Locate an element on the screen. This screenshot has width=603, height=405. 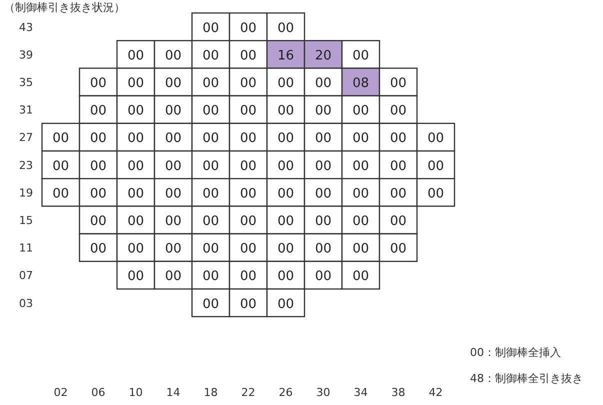
x-tick-label: 06 is located at coordinates (98, 392).